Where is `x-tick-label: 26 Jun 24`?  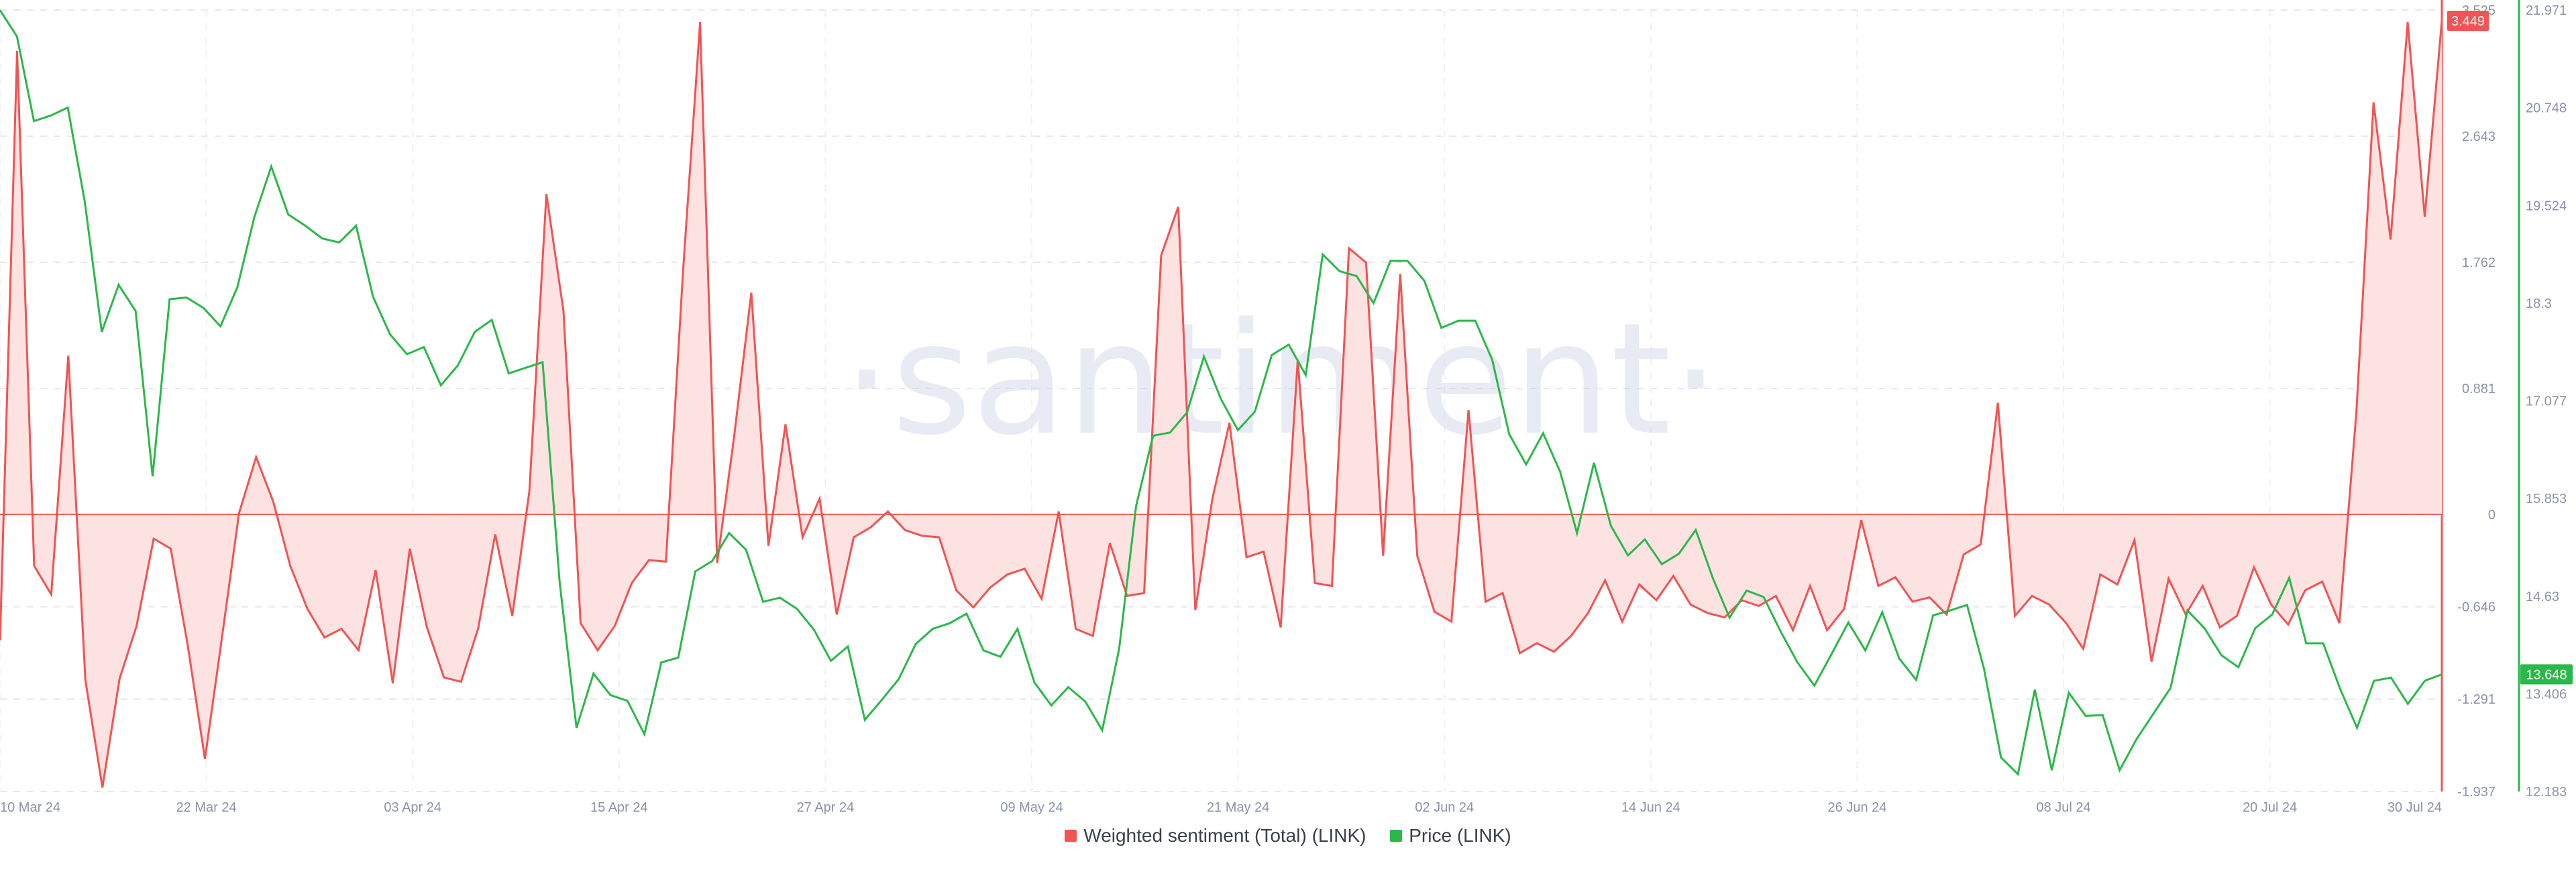
x-tick-label: 26 Jun 24 is located at coordinates (1857, 807).